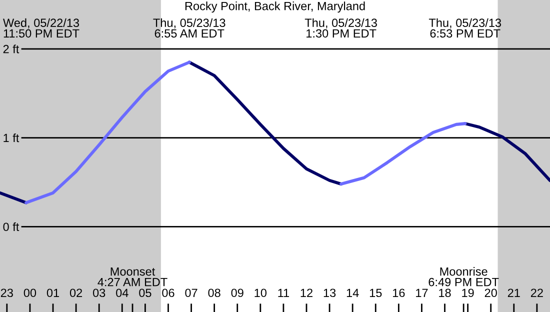 The width and height of the screenshot is (550, 312). What do you see at coordinates (133, 276) in the screenshot?
I see `annotation: Moonset 4:27 AM EDT` at bounding box center [133, 276].